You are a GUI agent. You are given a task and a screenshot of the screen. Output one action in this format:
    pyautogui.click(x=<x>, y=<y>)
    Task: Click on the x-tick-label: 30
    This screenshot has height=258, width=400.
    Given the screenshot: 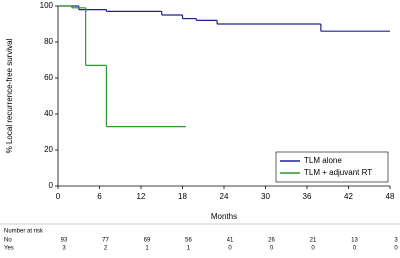 What is the action you would take?
    pyautogui.click(x=265, y=196)
    